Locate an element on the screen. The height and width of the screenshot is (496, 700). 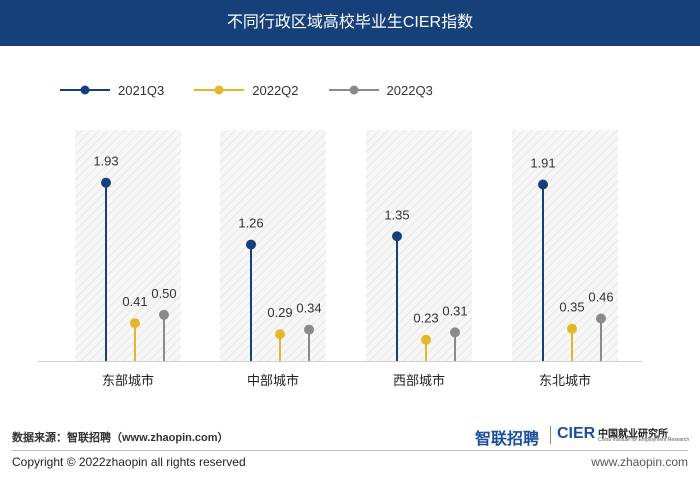
category-label: 西部城市 is located at coordinates (419, 380).